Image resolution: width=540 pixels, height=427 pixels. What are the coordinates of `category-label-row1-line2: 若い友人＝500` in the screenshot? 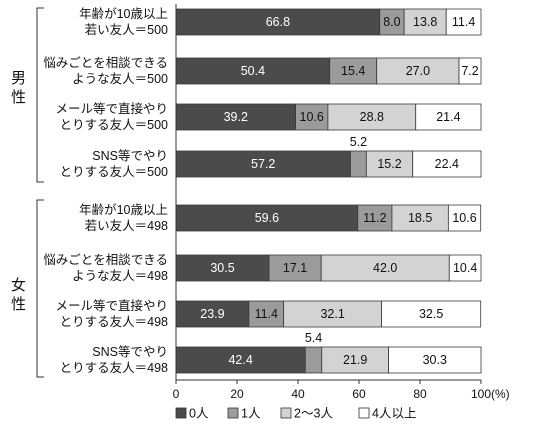 It's located at (126, 29).